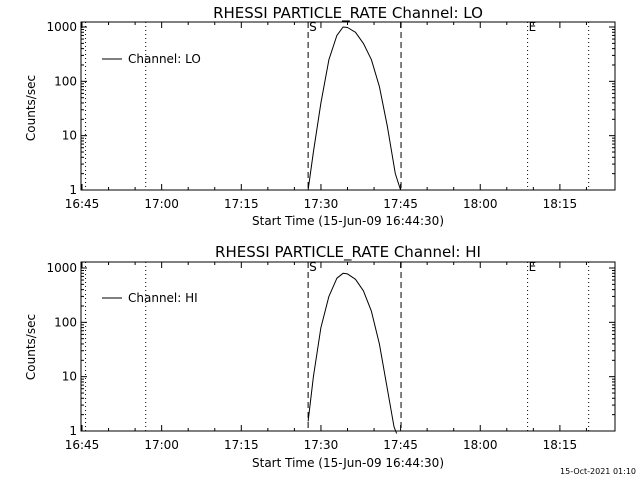  Describe the element at coordinates (164, 59) in the screenshot. I see `legend-label: Channel: LO` at that location.